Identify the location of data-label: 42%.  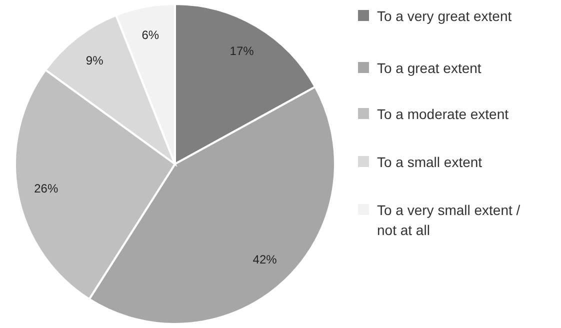
(265, 259).